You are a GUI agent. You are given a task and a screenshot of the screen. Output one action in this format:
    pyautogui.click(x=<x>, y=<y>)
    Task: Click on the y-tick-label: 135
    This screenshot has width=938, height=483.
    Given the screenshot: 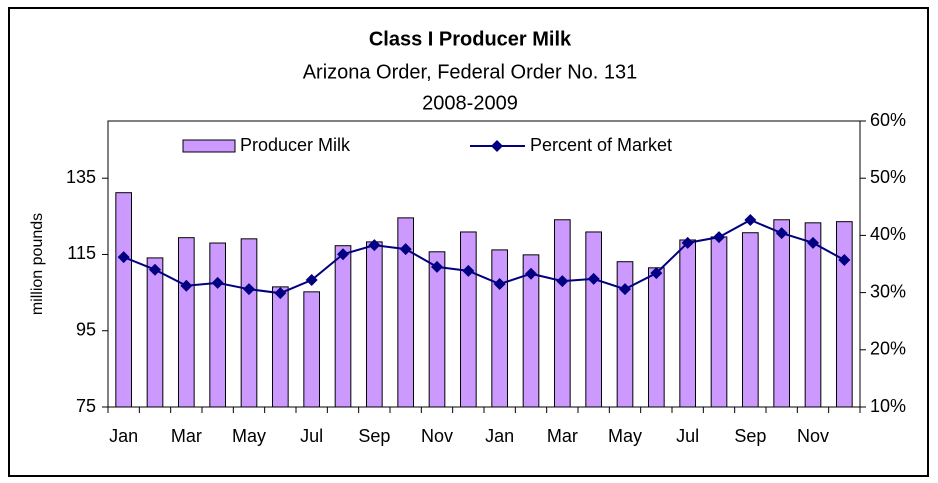 What is the action you would take?
    pyautogui.click(x=81, y=177)
    